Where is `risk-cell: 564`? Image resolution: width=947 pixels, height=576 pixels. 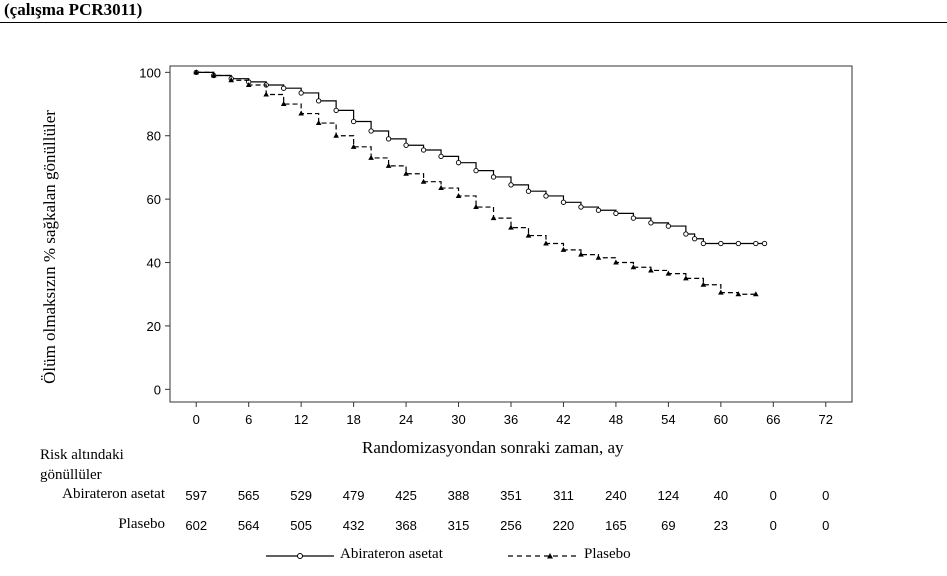
risk-cell: 564 is located at coordinates (248, 525).